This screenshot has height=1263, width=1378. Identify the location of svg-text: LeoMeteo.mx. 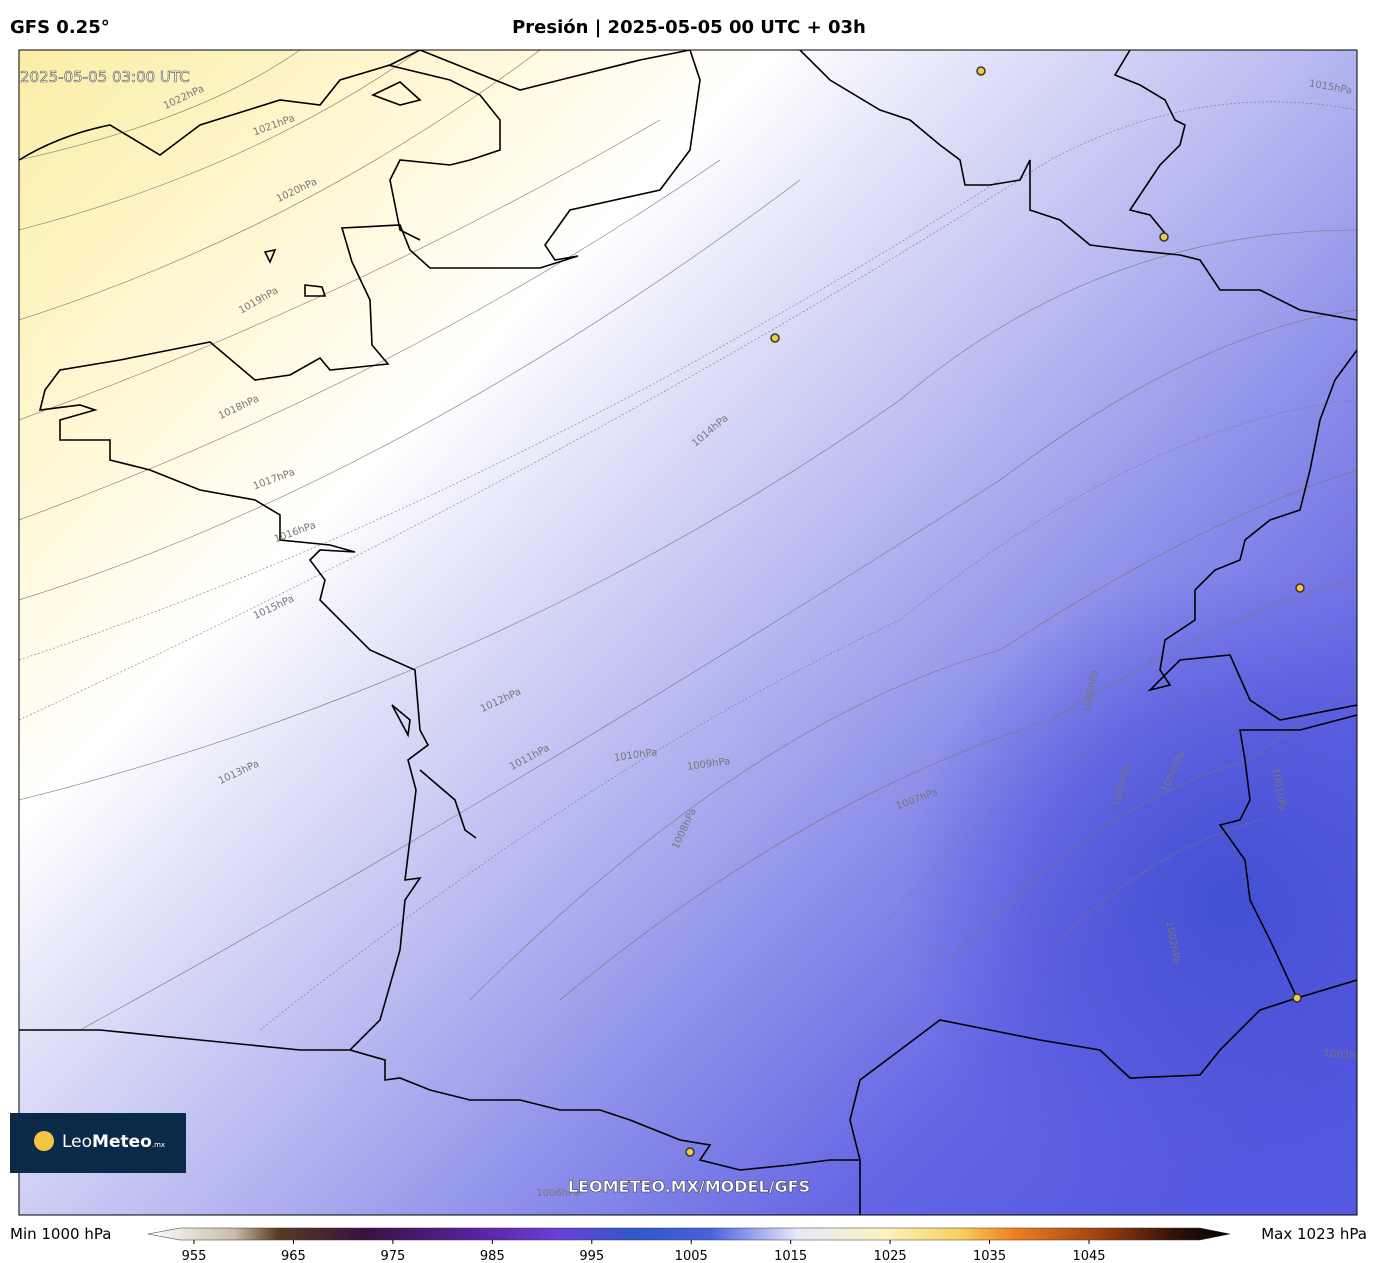
(113, 1142).